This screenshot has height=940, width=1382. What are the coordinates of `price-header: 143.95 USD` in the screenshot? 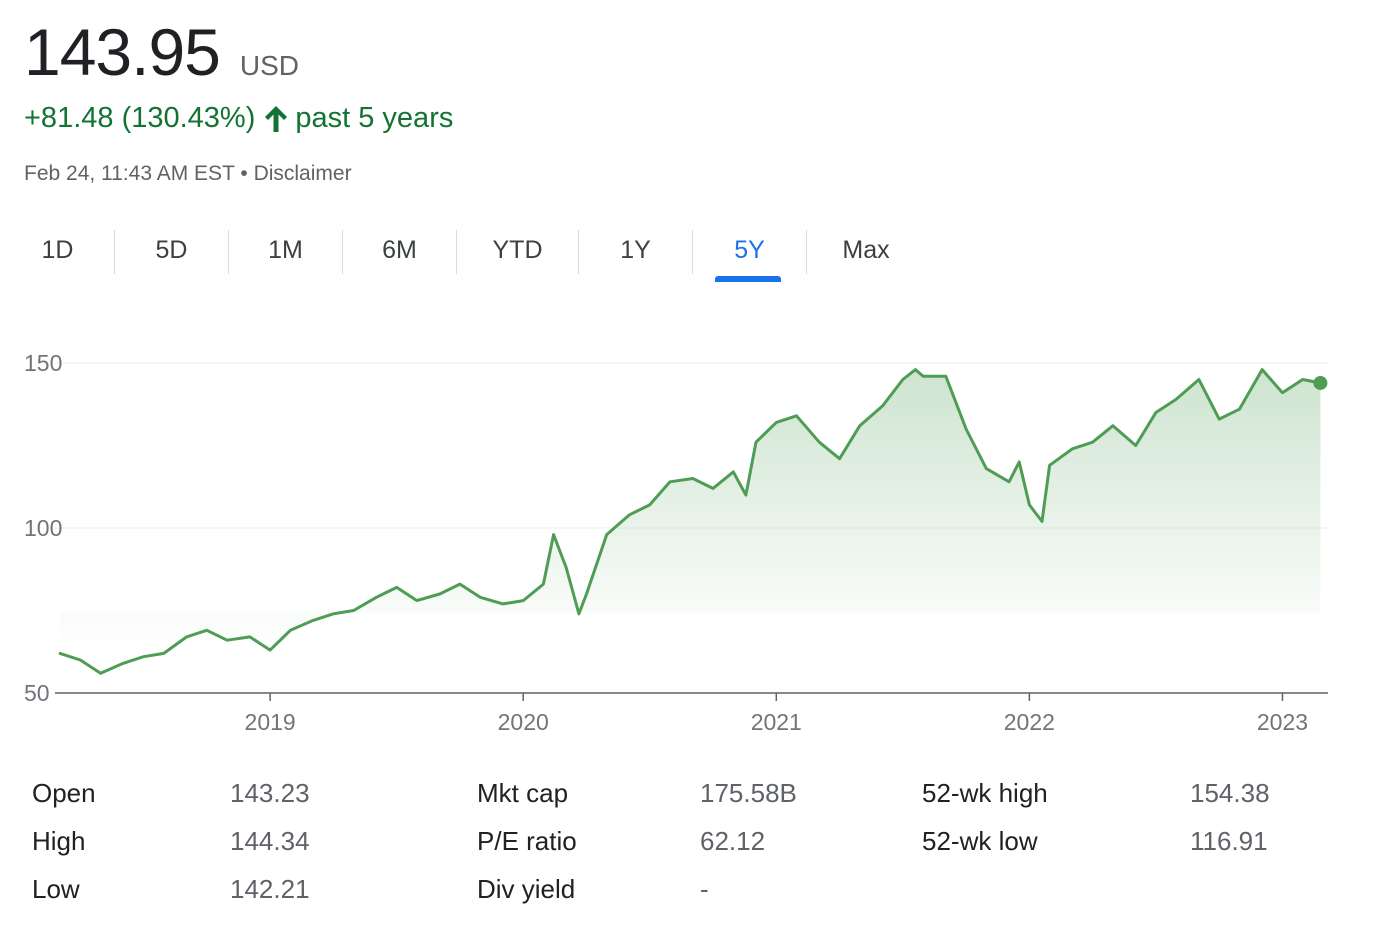 It's located at (161, 52).